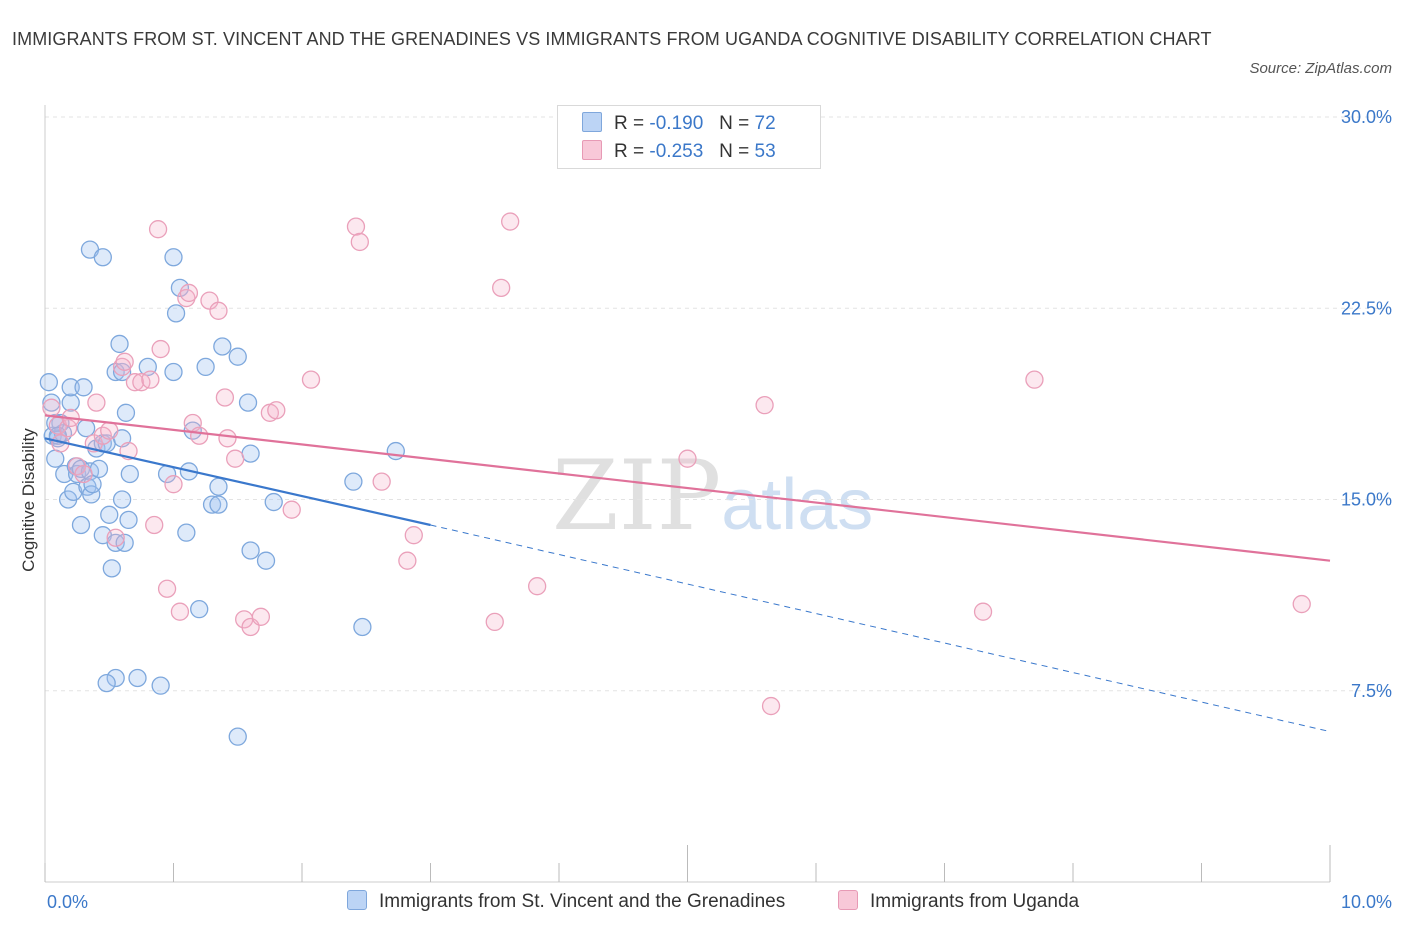  I want to click on legend-row-stvincent: R = -0.190 N = 72, so click(679, 124).